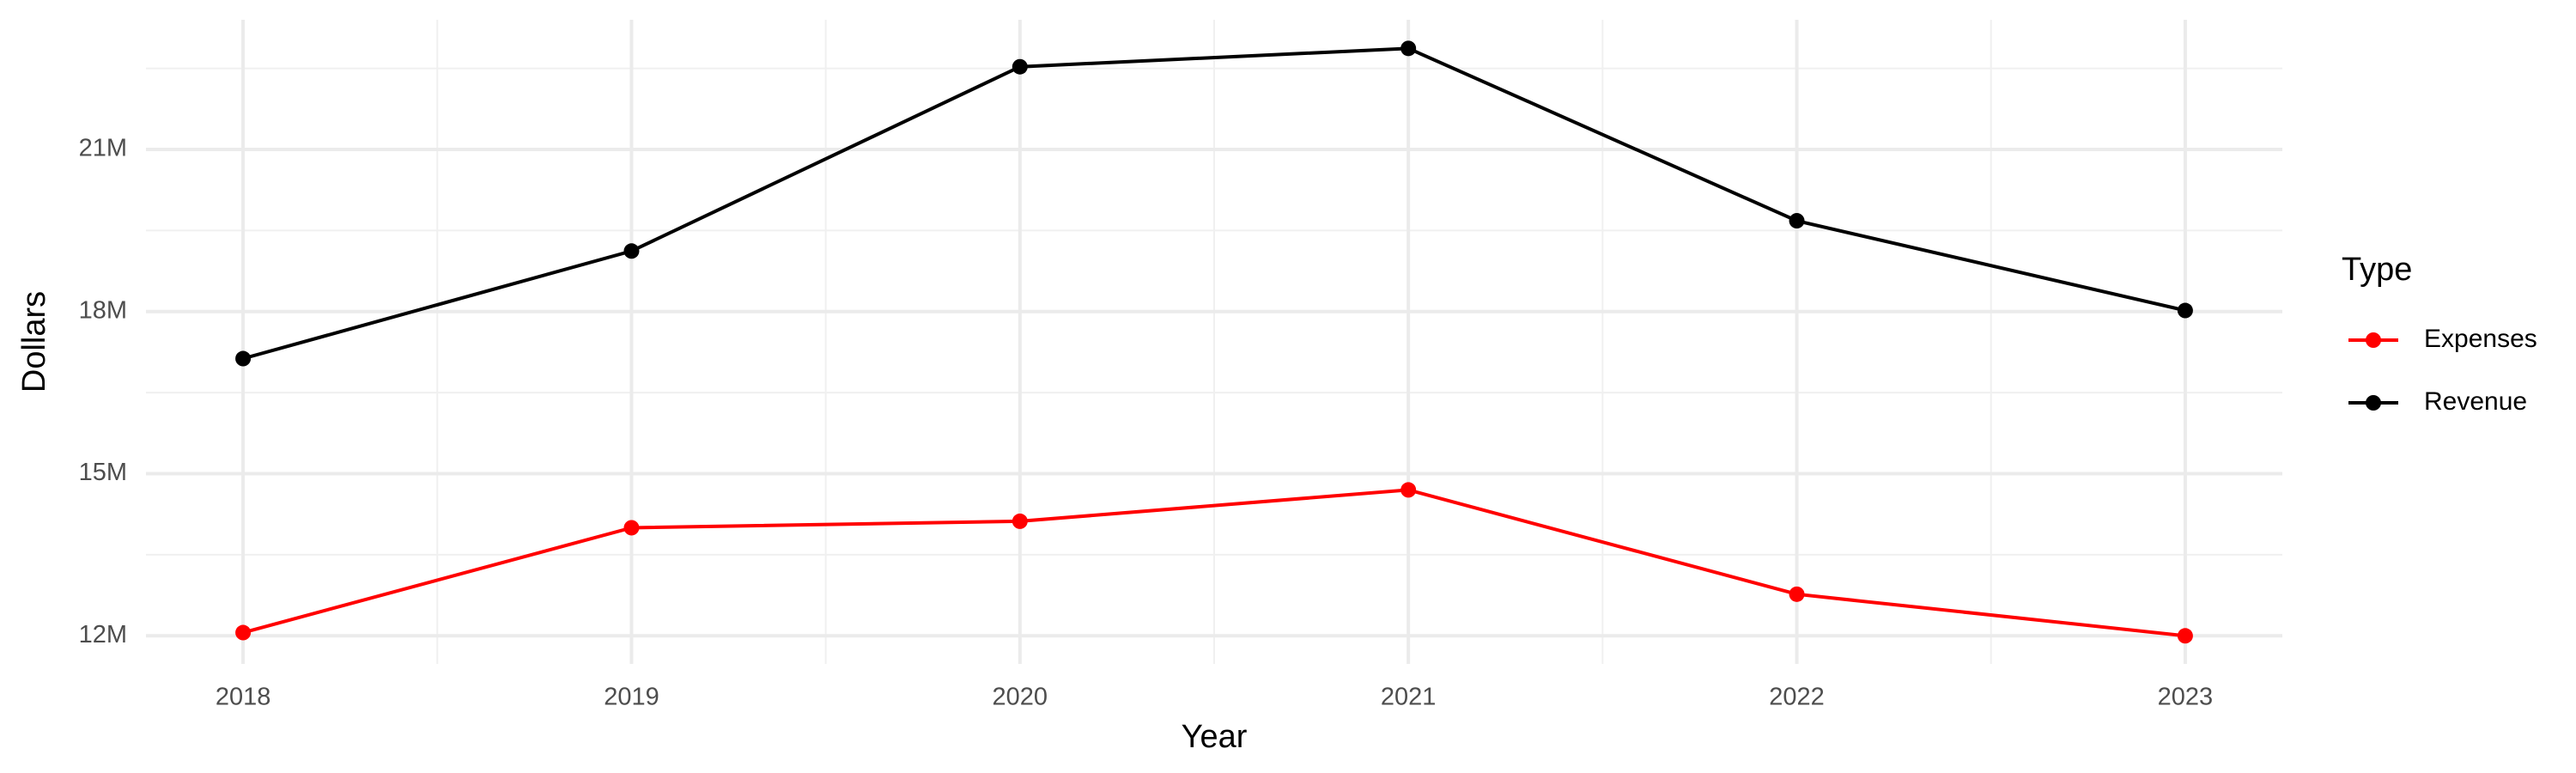 The width and height of the screenshot is (2576, 773). I want to click on y-tick-label: 12M, so click(103, 634).